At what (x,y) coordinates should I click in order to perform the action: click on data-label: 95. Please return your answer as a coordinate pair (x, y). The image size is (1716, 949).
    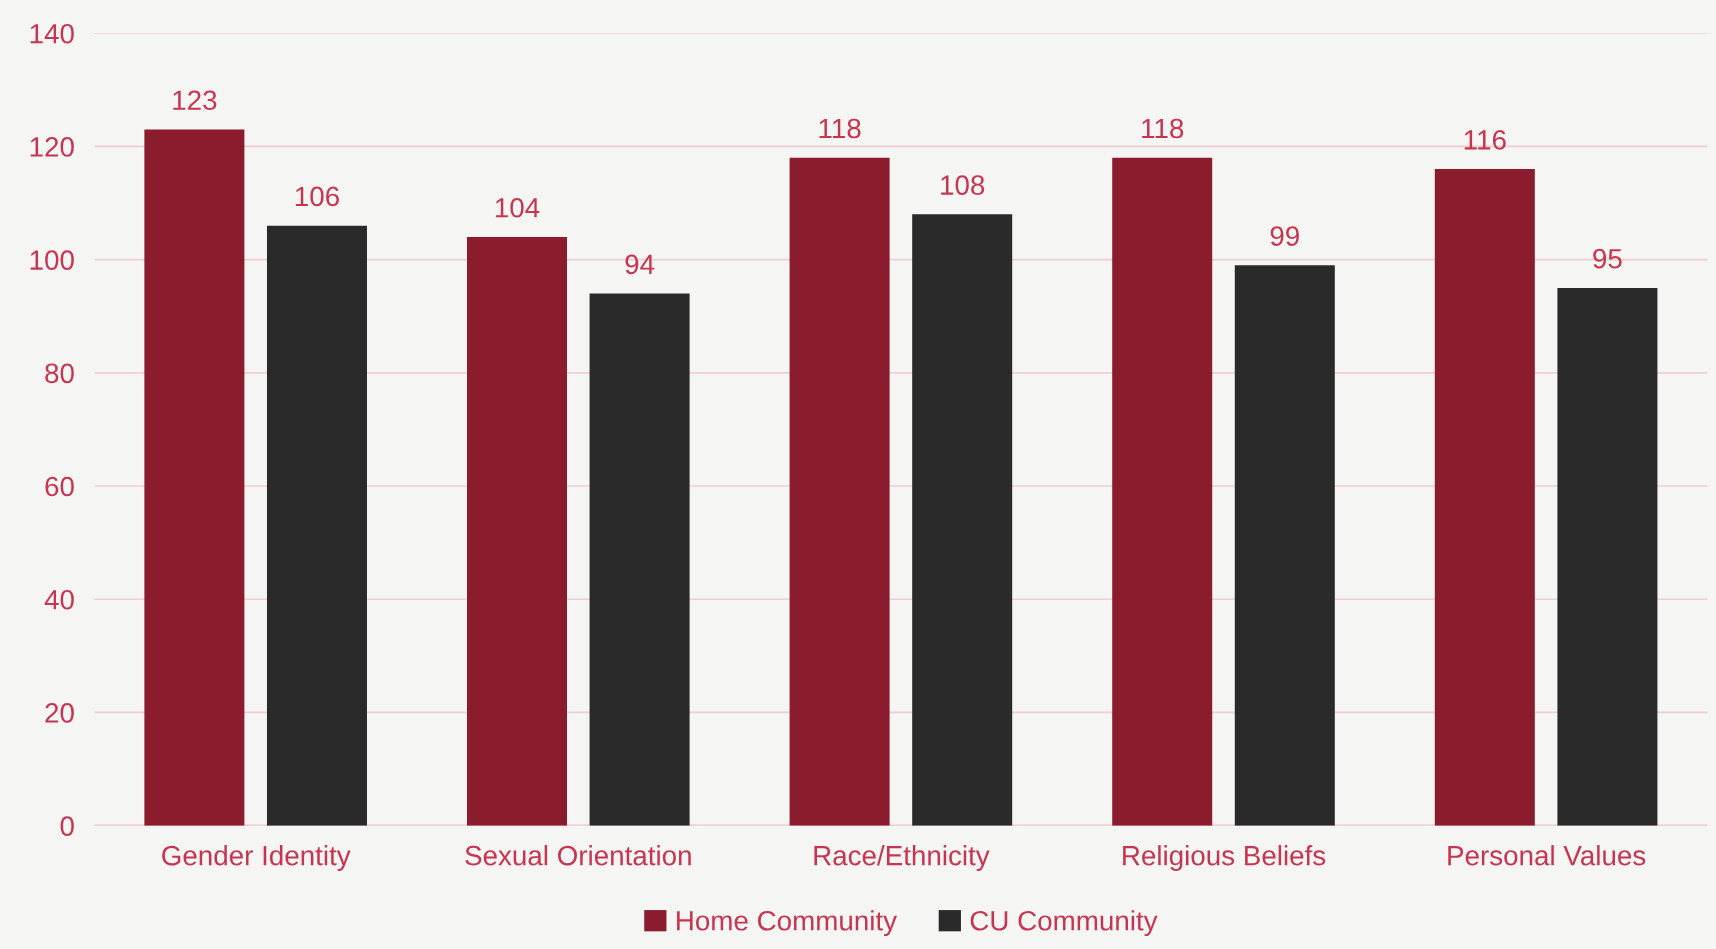
    Looking at the image, I should click on (1607, 258).